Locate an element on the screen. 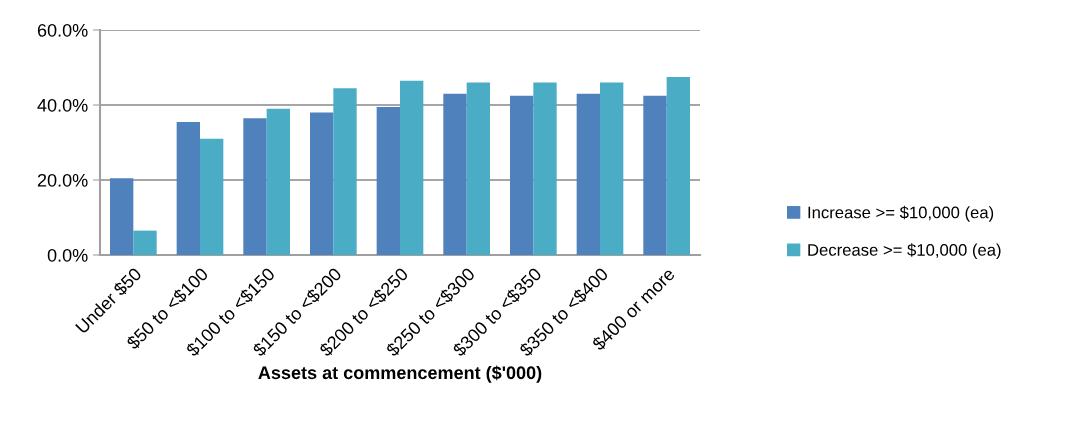 This screenshot has width=1087, height=445. legend-label: Increase >= $10,000 (ea) is located at coordinates (901, 213).